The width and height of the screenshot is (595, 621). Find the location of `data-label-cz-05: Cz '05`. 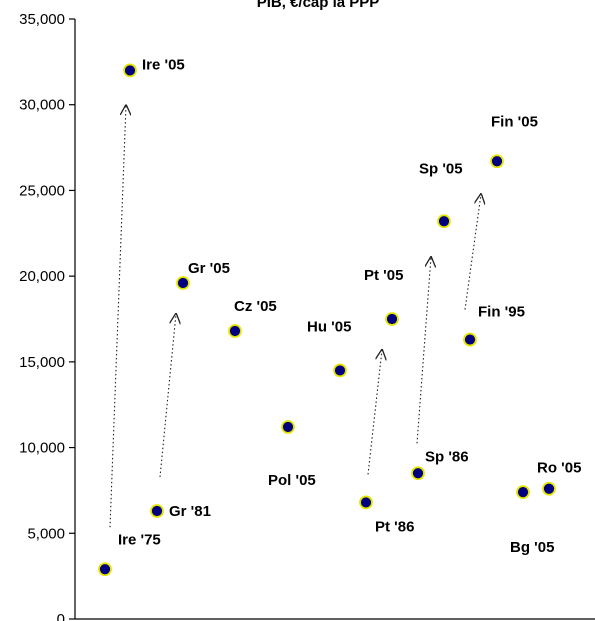

data-label-cz-05: Cz '05 is located at coordinates (255, 306).